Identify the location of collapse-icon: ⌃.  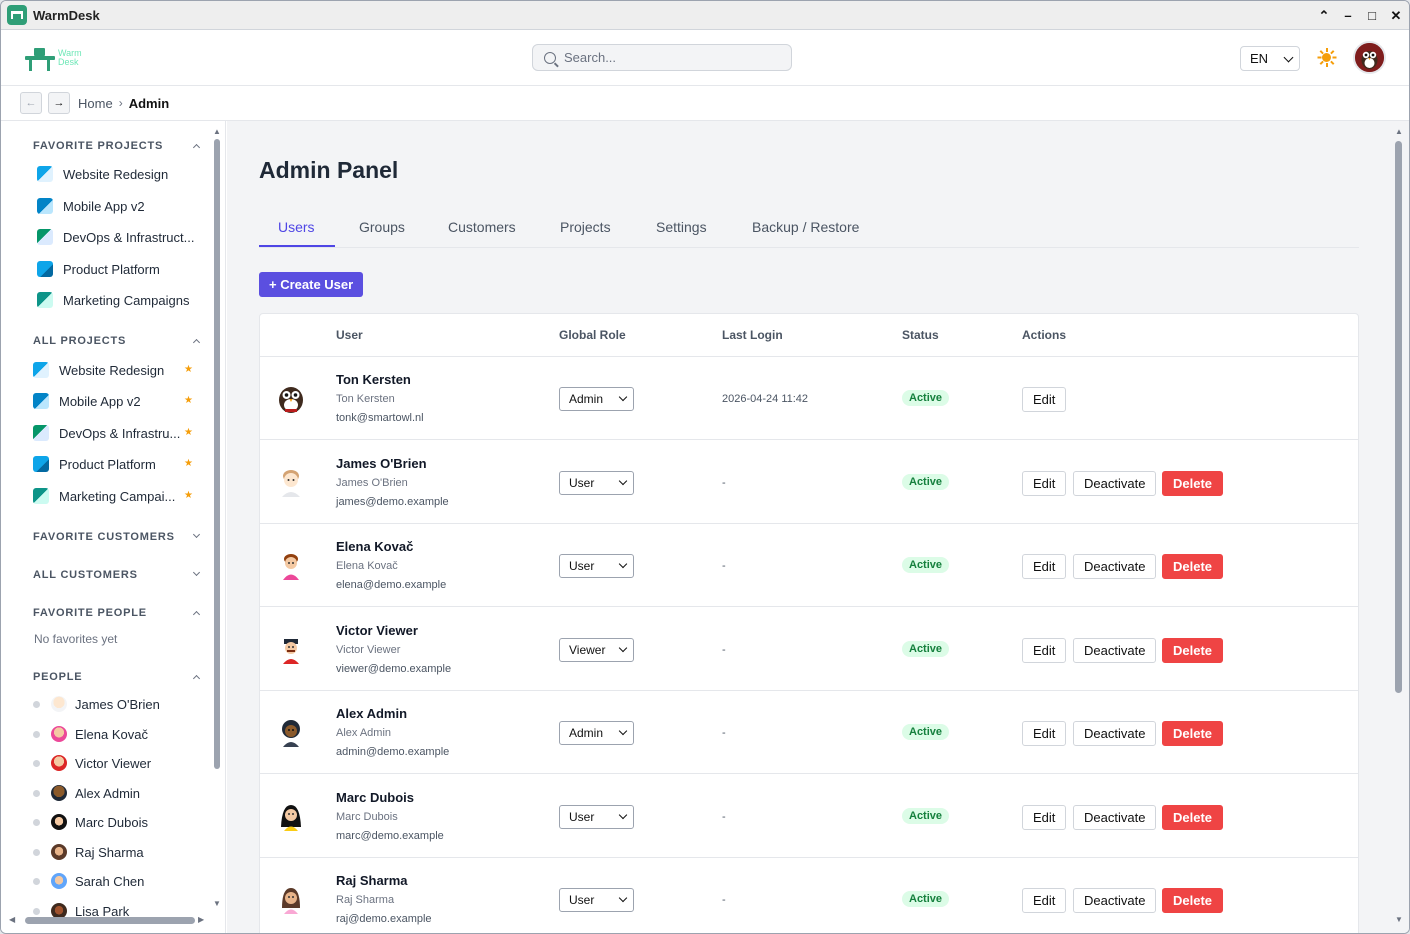
(1324, 15).